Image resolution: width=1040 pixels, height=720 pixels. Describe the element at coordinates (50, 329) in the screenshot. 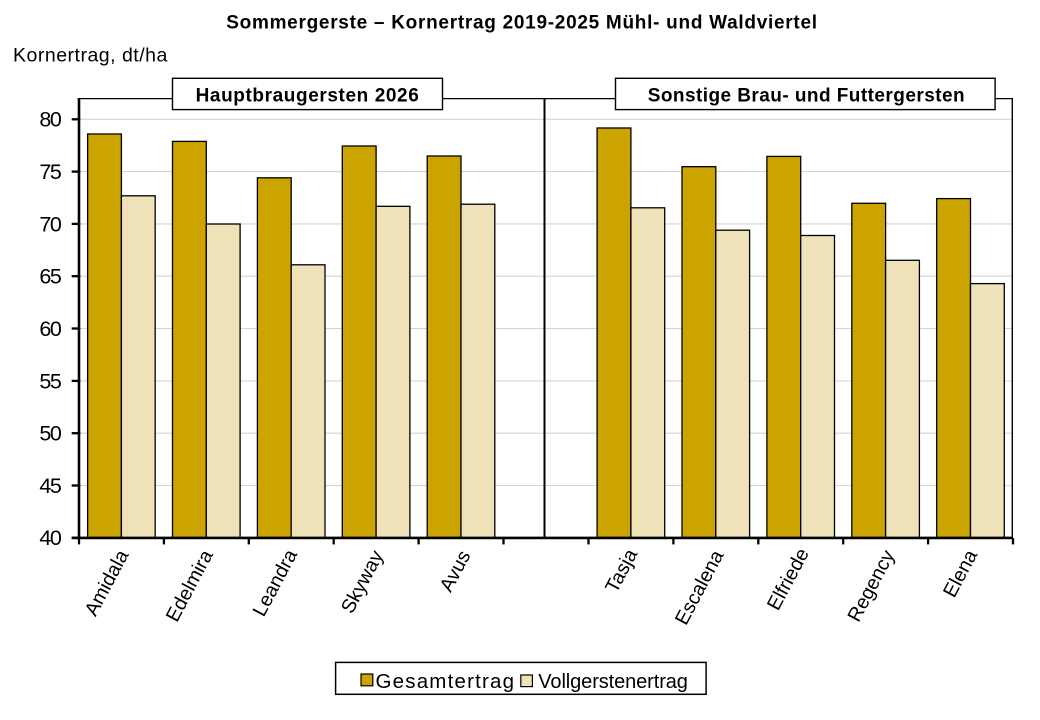

I see `svg-text: 60` at that location.